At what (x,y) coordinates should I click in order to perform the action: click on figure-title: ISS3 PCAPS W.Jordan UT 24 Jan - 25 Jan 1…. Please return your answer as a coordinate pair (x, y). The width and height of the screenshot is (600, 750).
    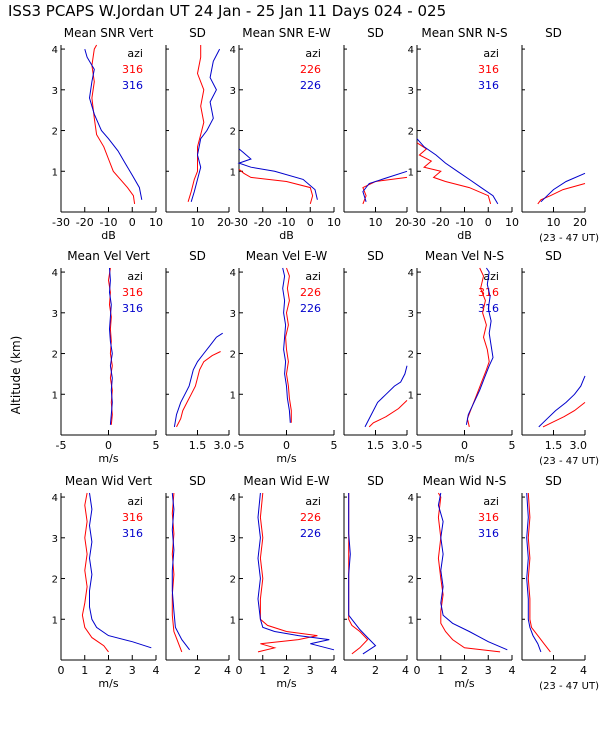
    Looking at the image, I should click on (227, 11).